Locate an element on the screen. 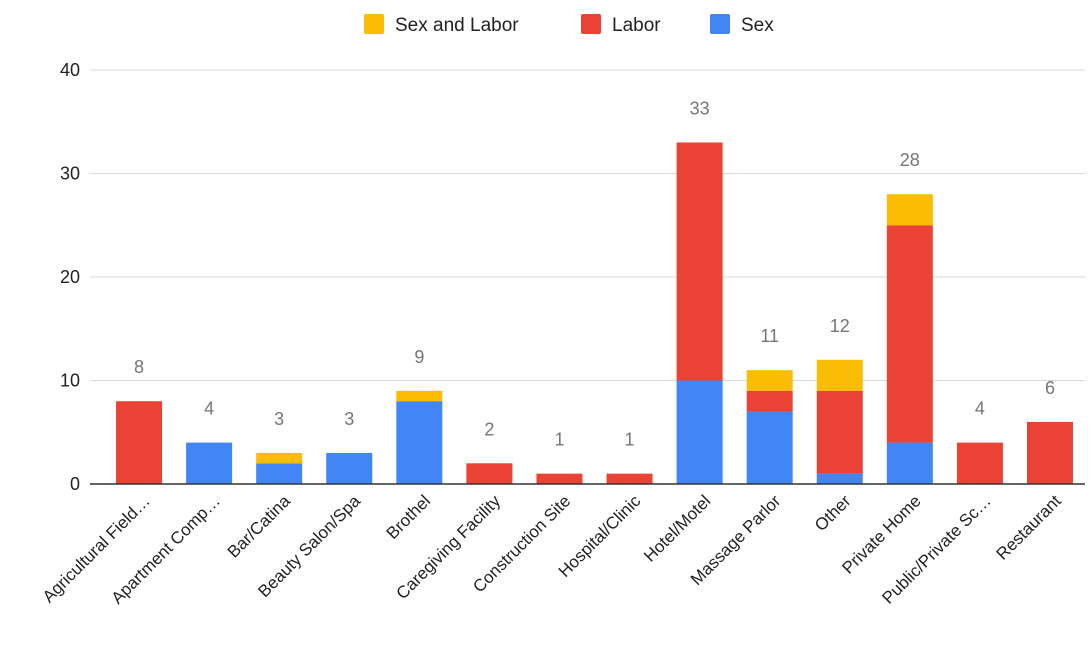  total-label: 33 is located at coordinates (700, 108).